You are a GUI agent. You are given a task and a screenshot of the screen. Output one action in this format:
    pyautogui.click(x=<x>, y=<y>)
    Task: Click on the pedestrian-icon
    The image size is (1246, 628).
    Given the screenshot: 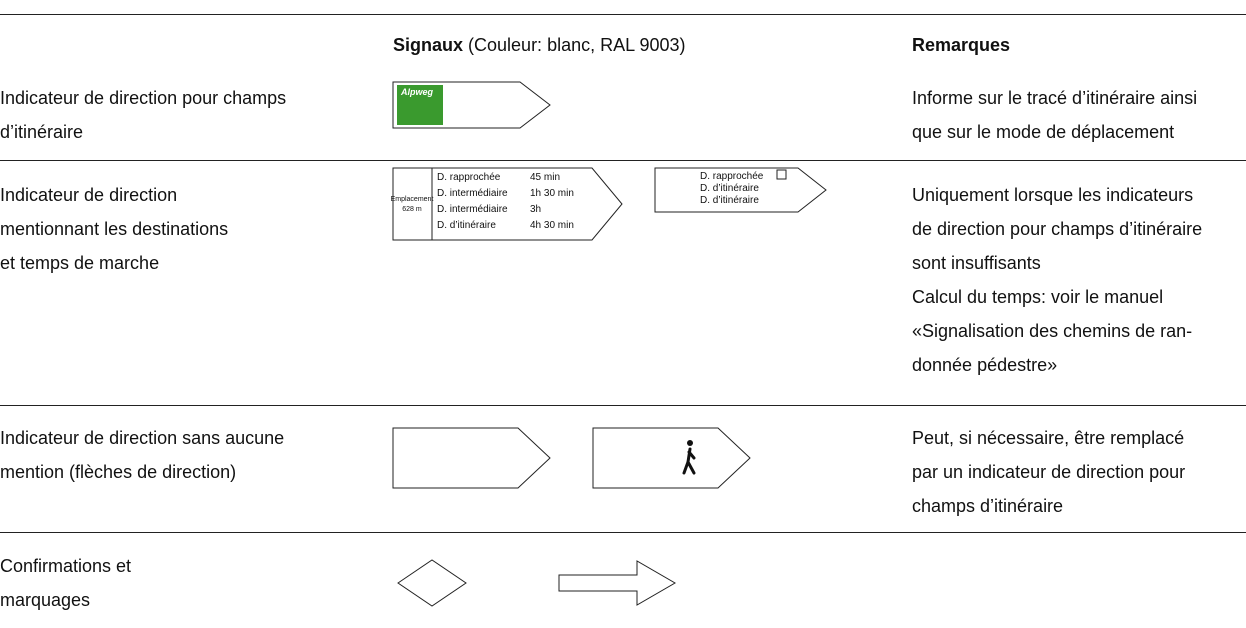 What is the action you would take?
    pyautogui.click(x=689, y=457)
    